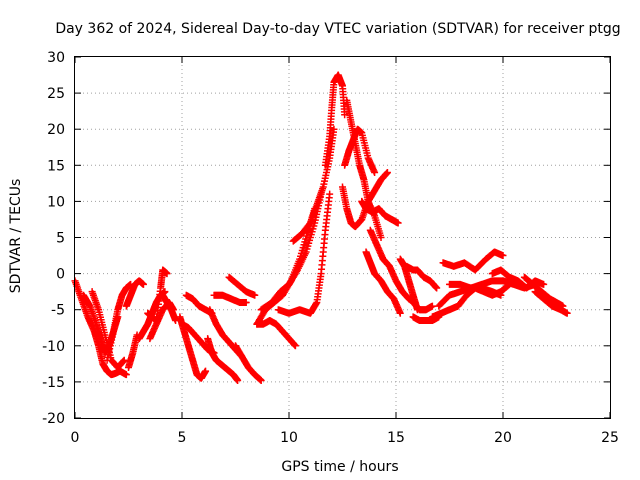 The image size is (640, 480). What do you see at coordinates (396, 438) in the screenshot?
I see `x-tick-label: 15` at bounding box center [396, 438].